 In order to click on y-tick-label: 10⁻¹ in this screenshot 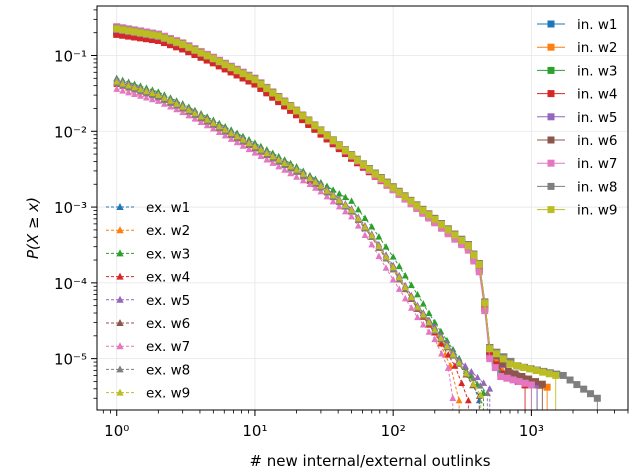, I will do `click(70, 57)`.